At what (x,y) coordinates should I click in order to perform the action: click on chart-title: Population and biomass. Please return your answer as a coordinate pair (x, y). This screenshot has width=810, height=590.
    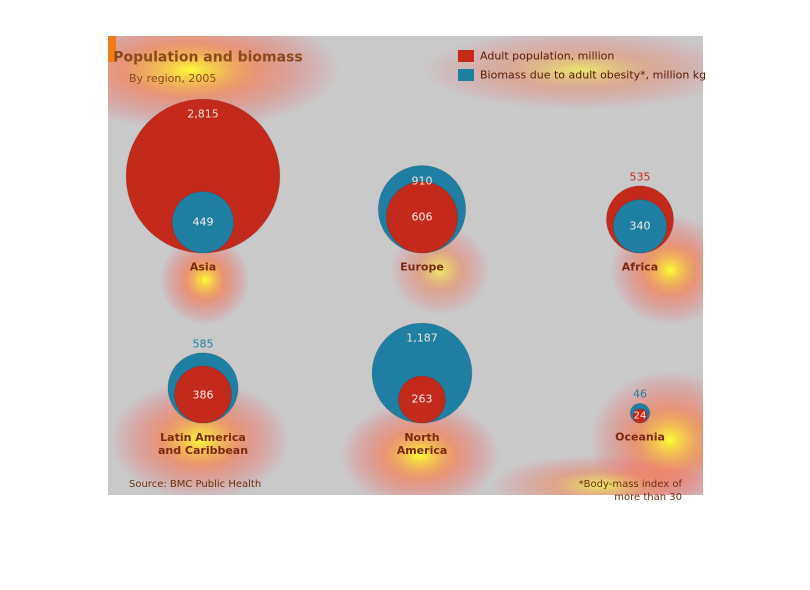
    Looking at the image, I should click on (208, 57).